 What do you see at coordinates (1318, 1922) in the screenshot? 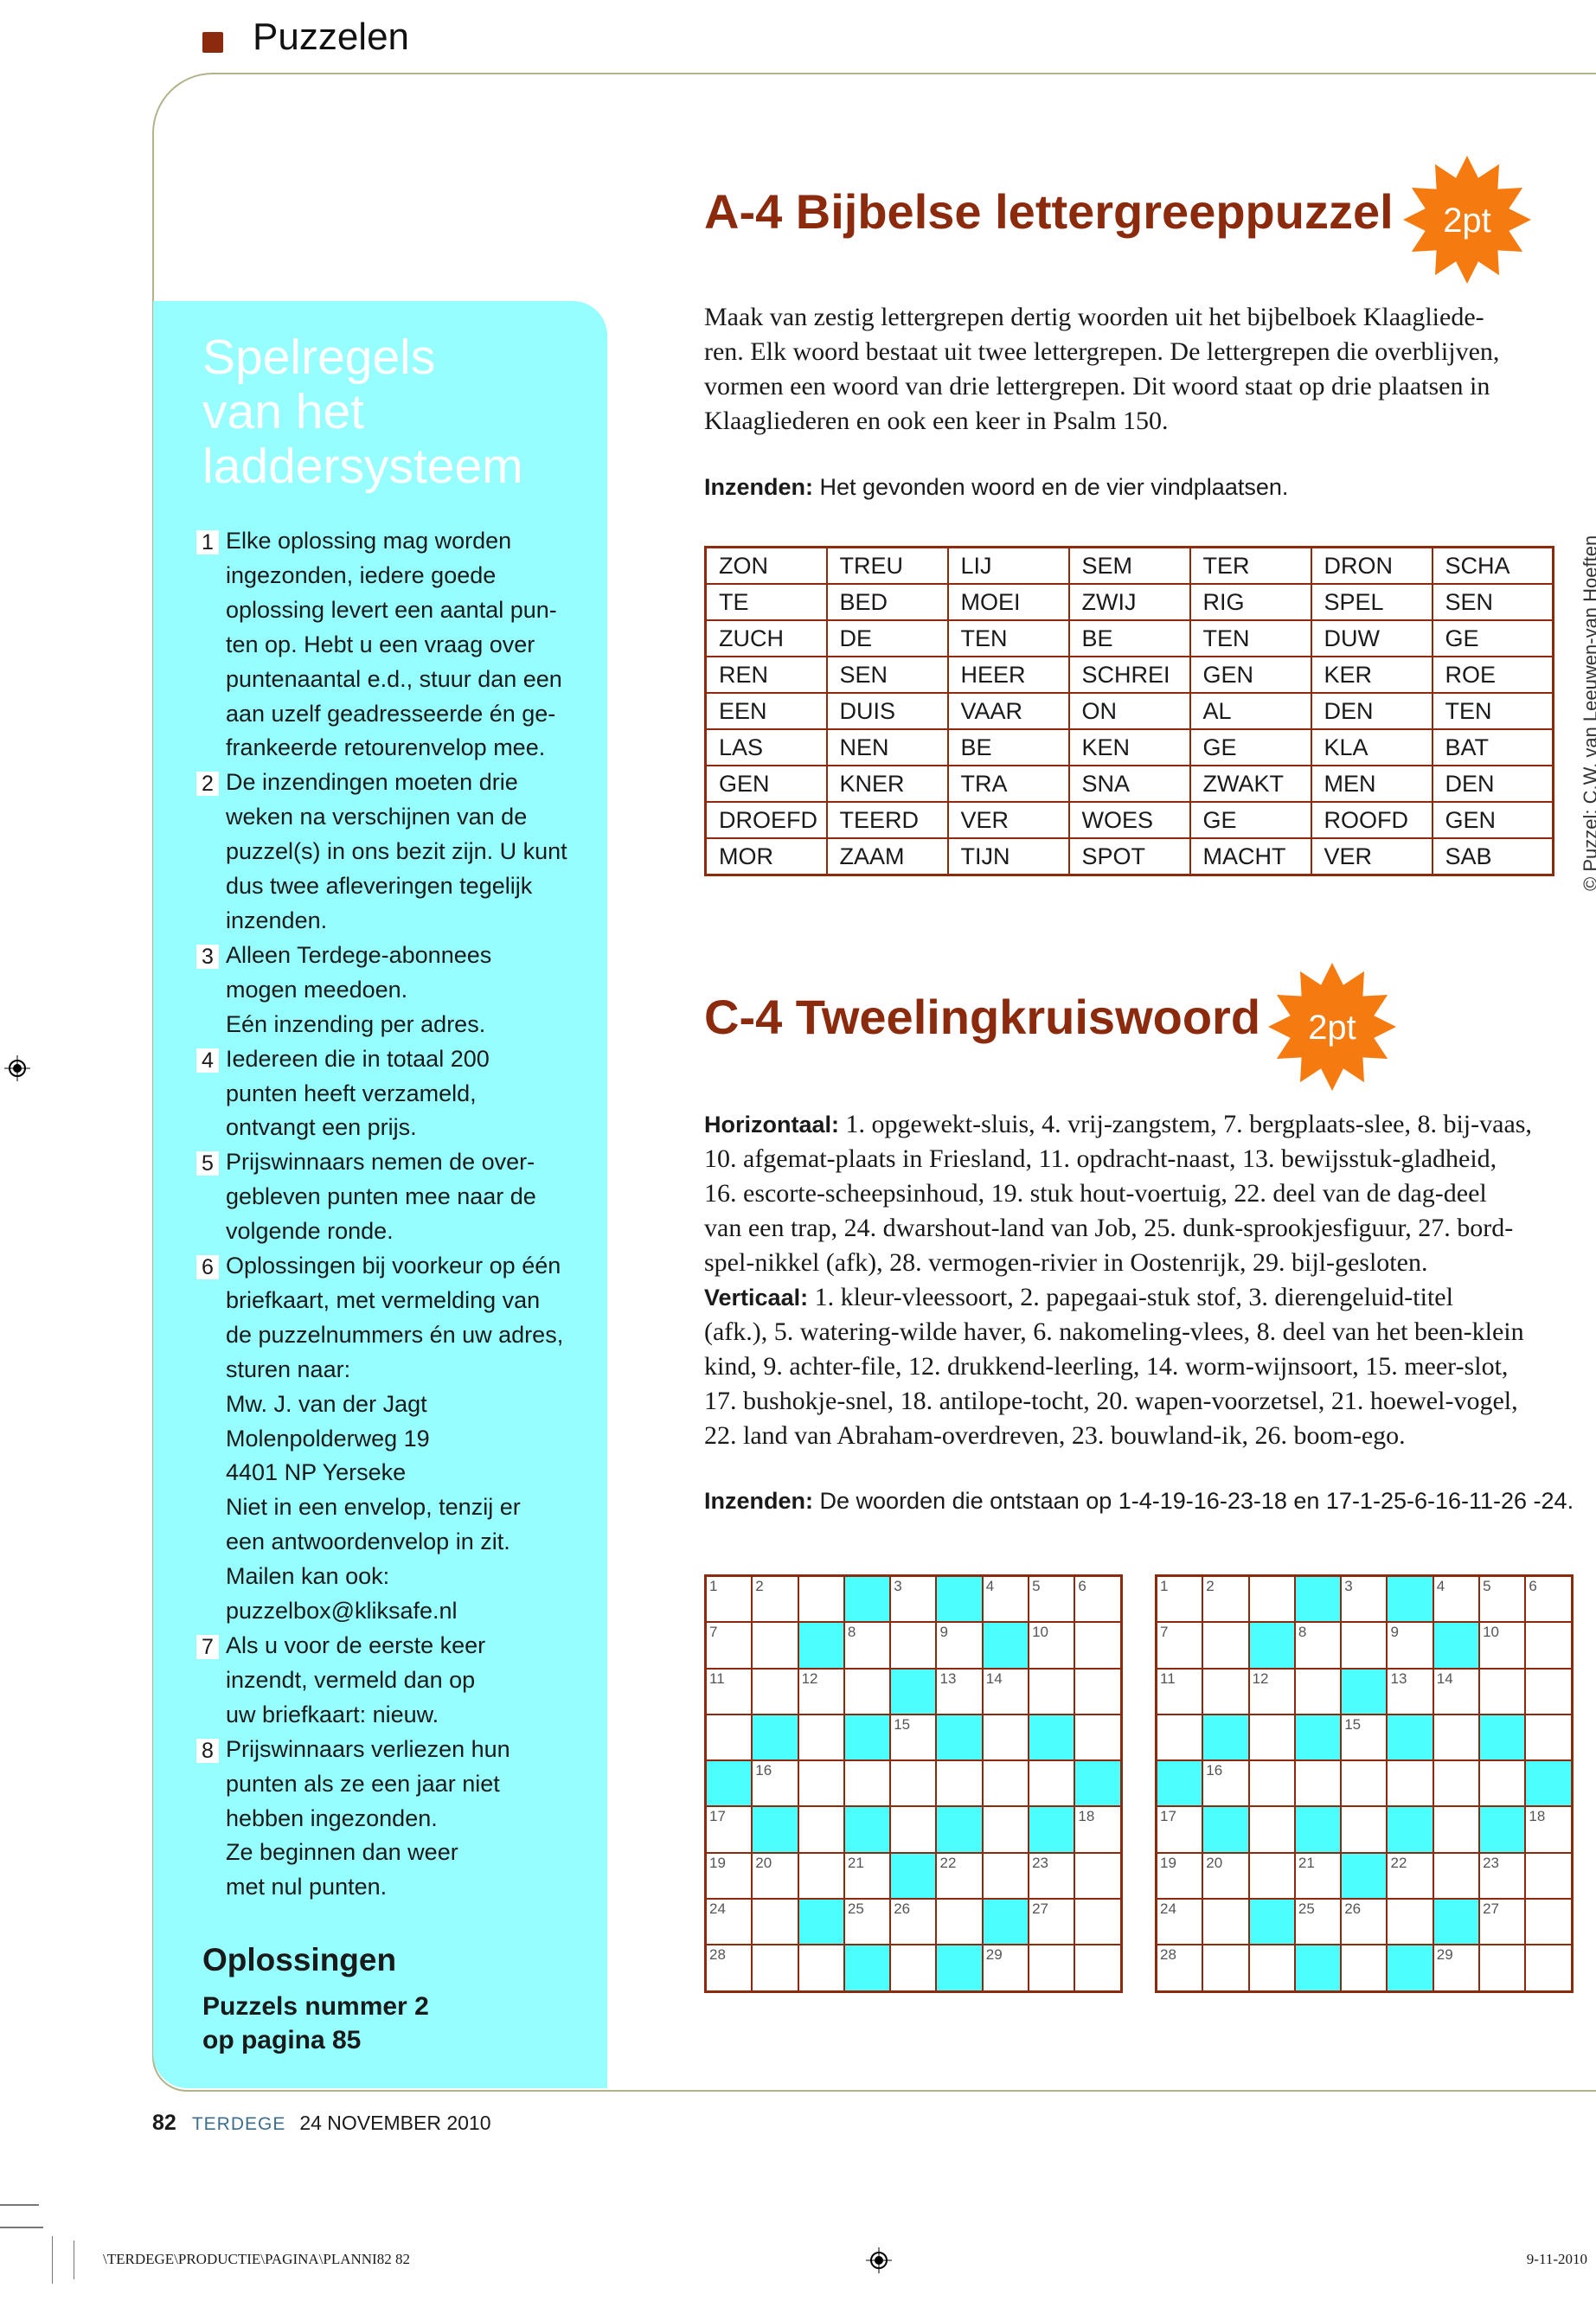
I see `grid-cell: 25` at bounding box center [1318, 1922].